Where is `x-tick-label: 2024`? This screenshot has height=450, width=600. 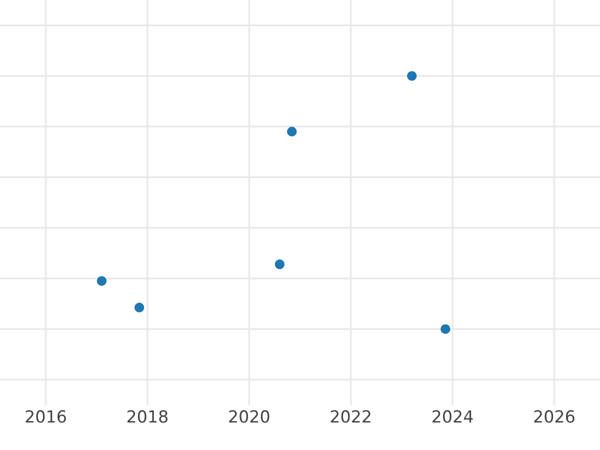 x-tick-label: 2024 is located at coordinates (452, 416).